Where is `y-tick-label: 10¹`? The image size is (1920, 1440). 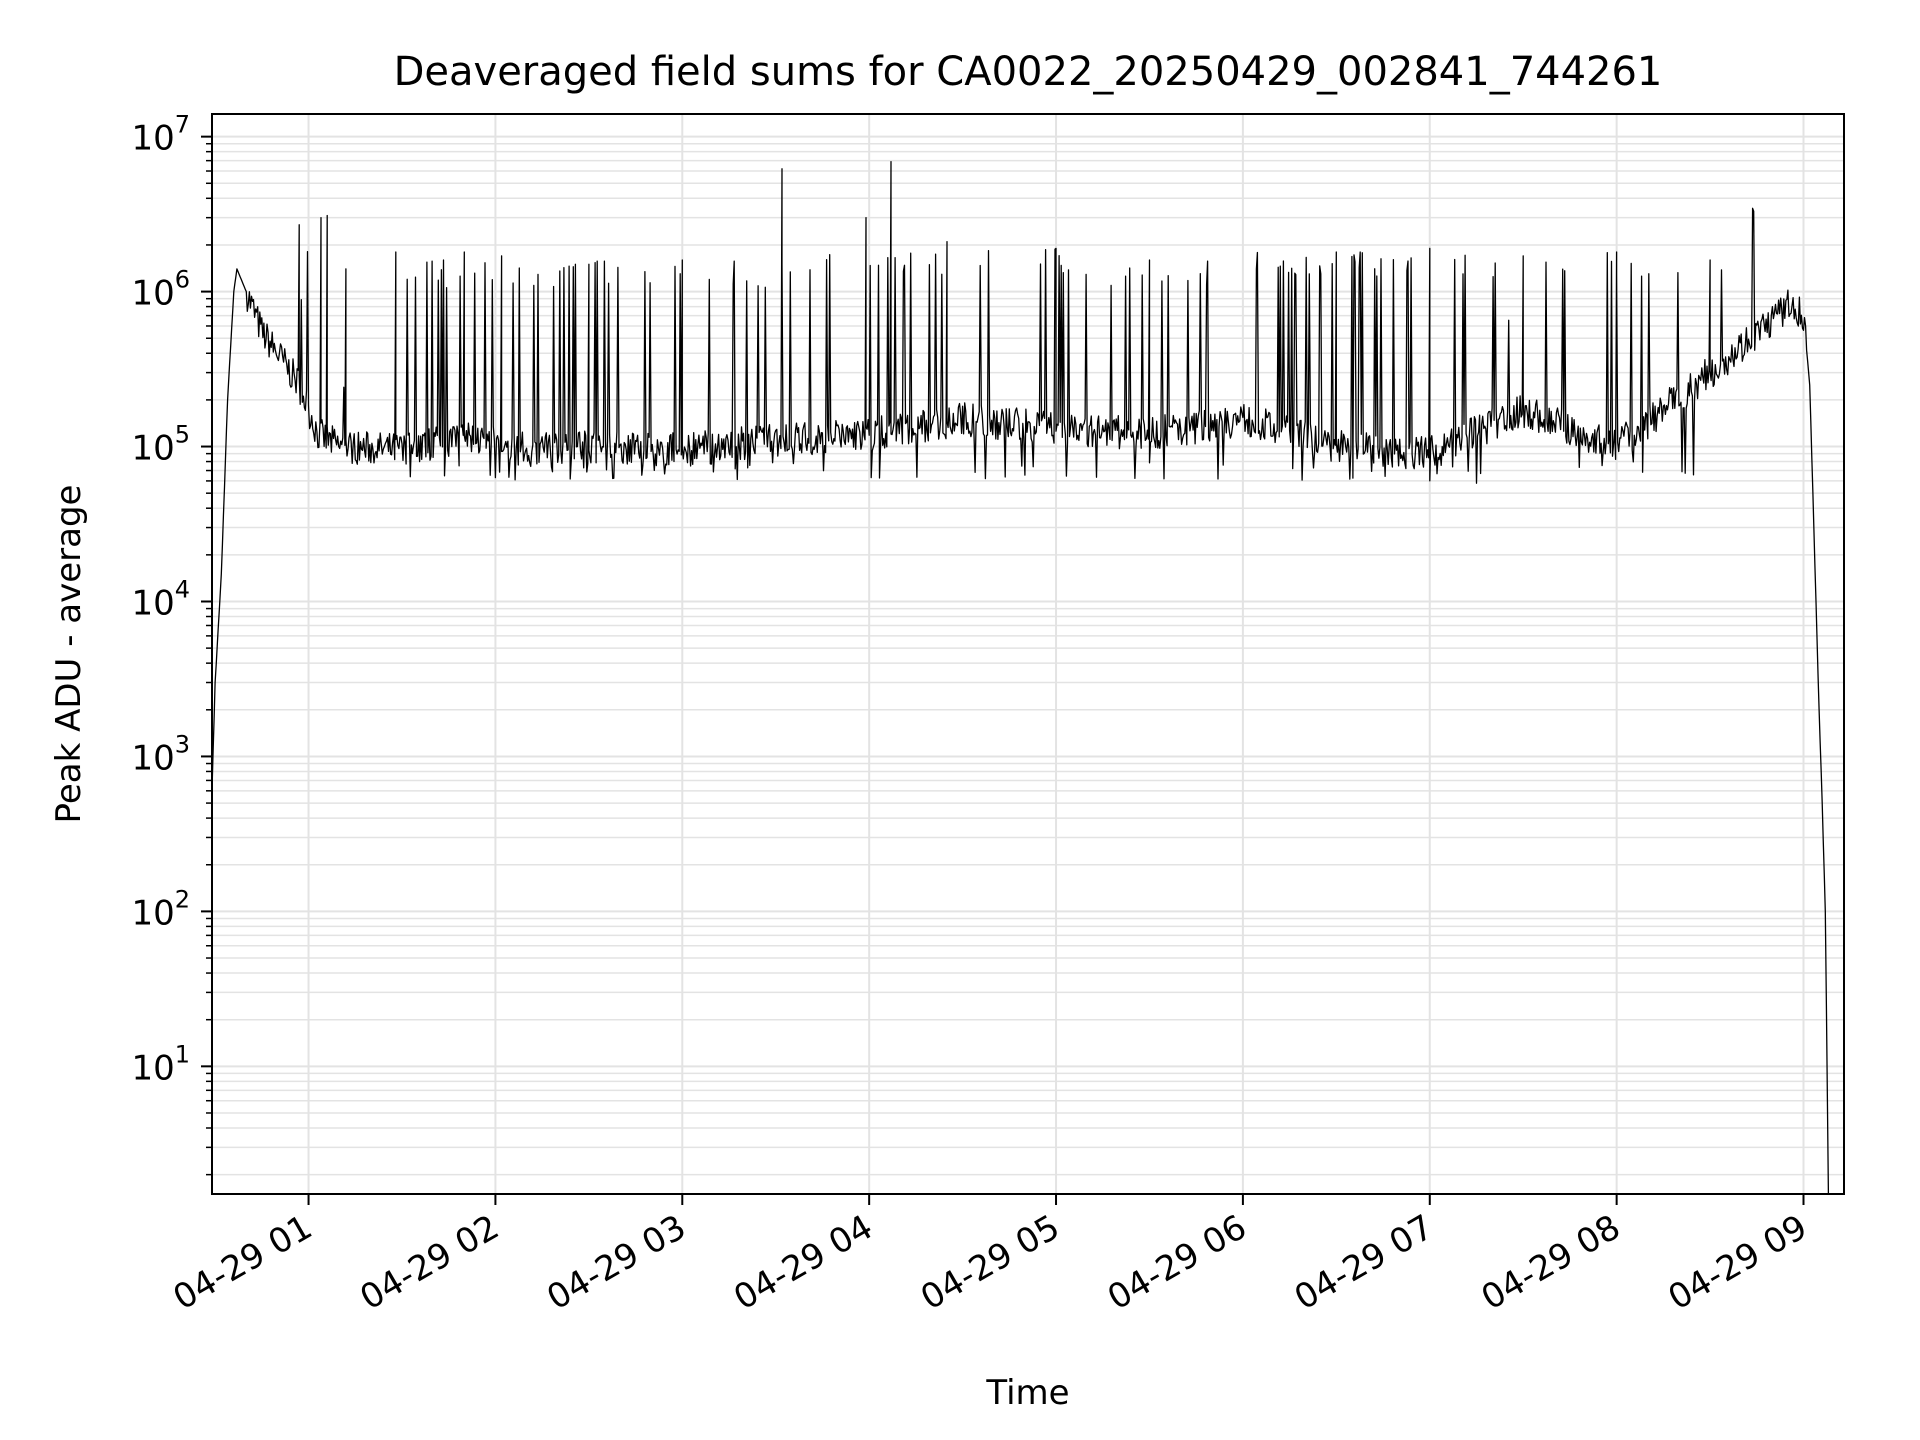
y-tick-label: 10¹ is located at coordinates (160, 1064).